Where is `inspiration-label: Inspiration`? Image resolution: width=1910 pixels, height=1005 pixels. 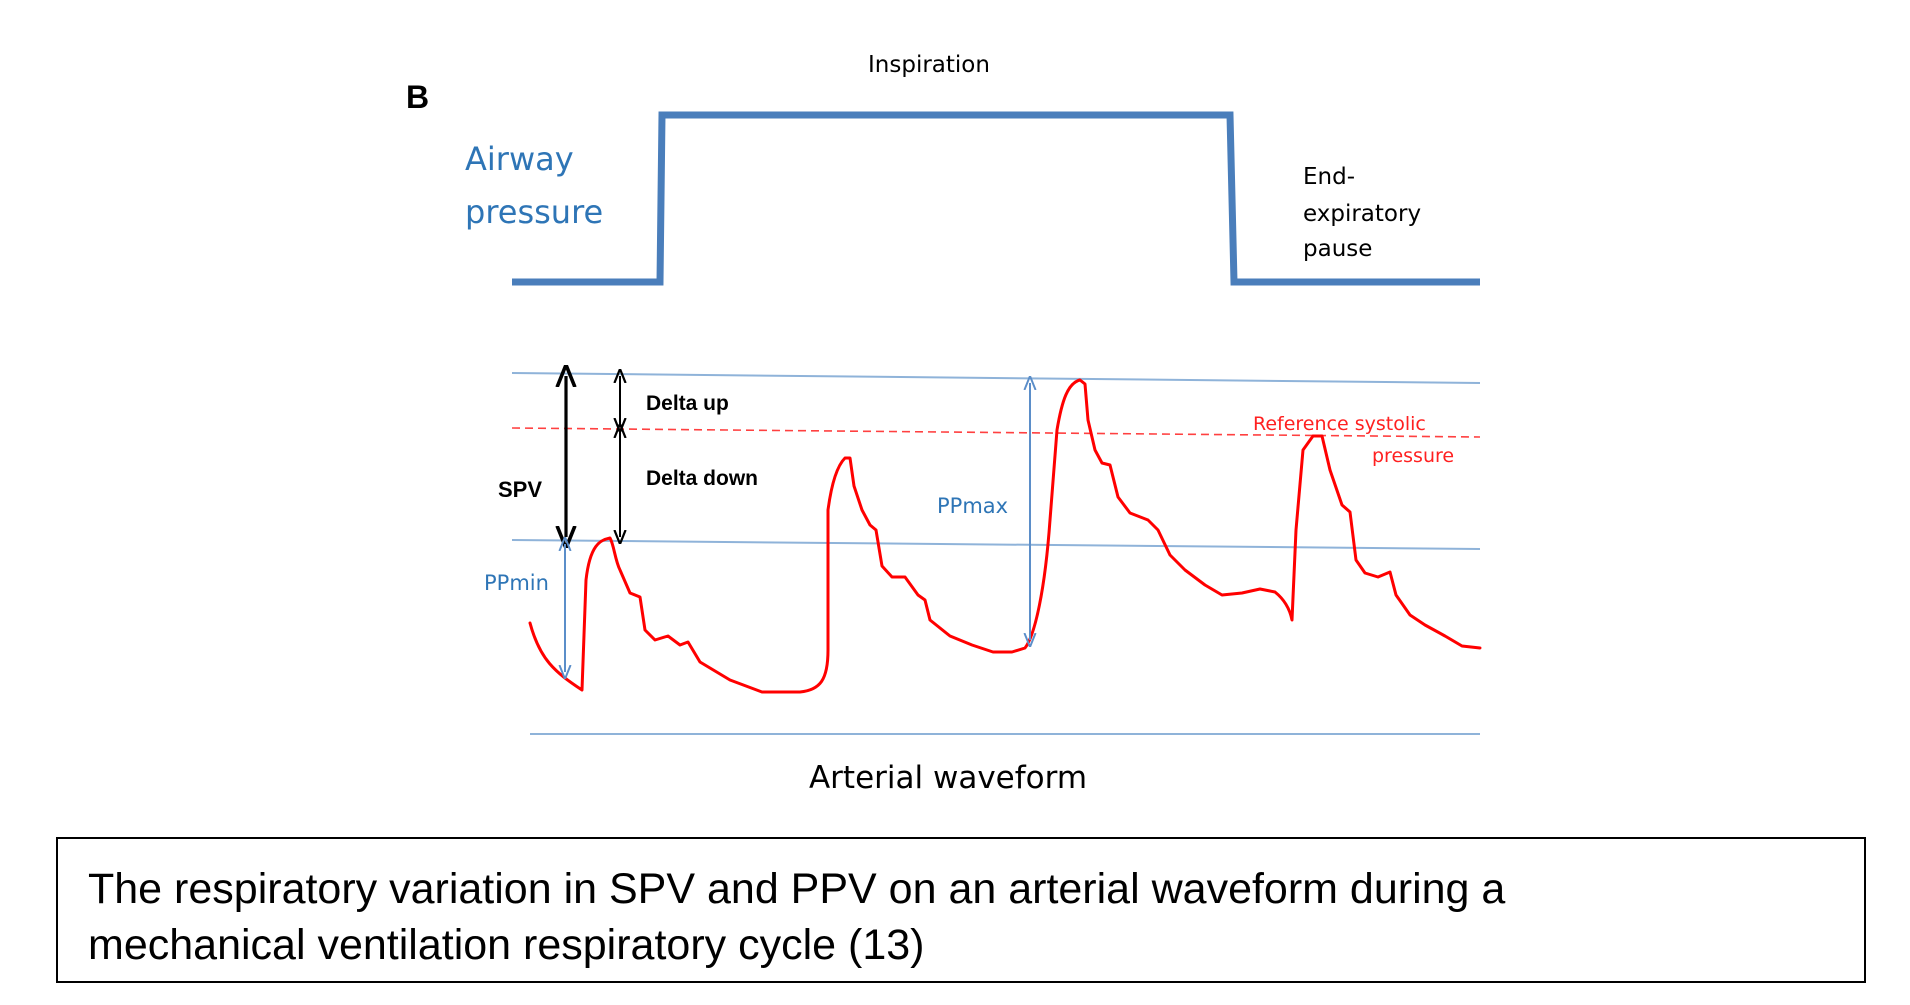 inspiration-label: Inspiration is located at coordinates (929, 65).